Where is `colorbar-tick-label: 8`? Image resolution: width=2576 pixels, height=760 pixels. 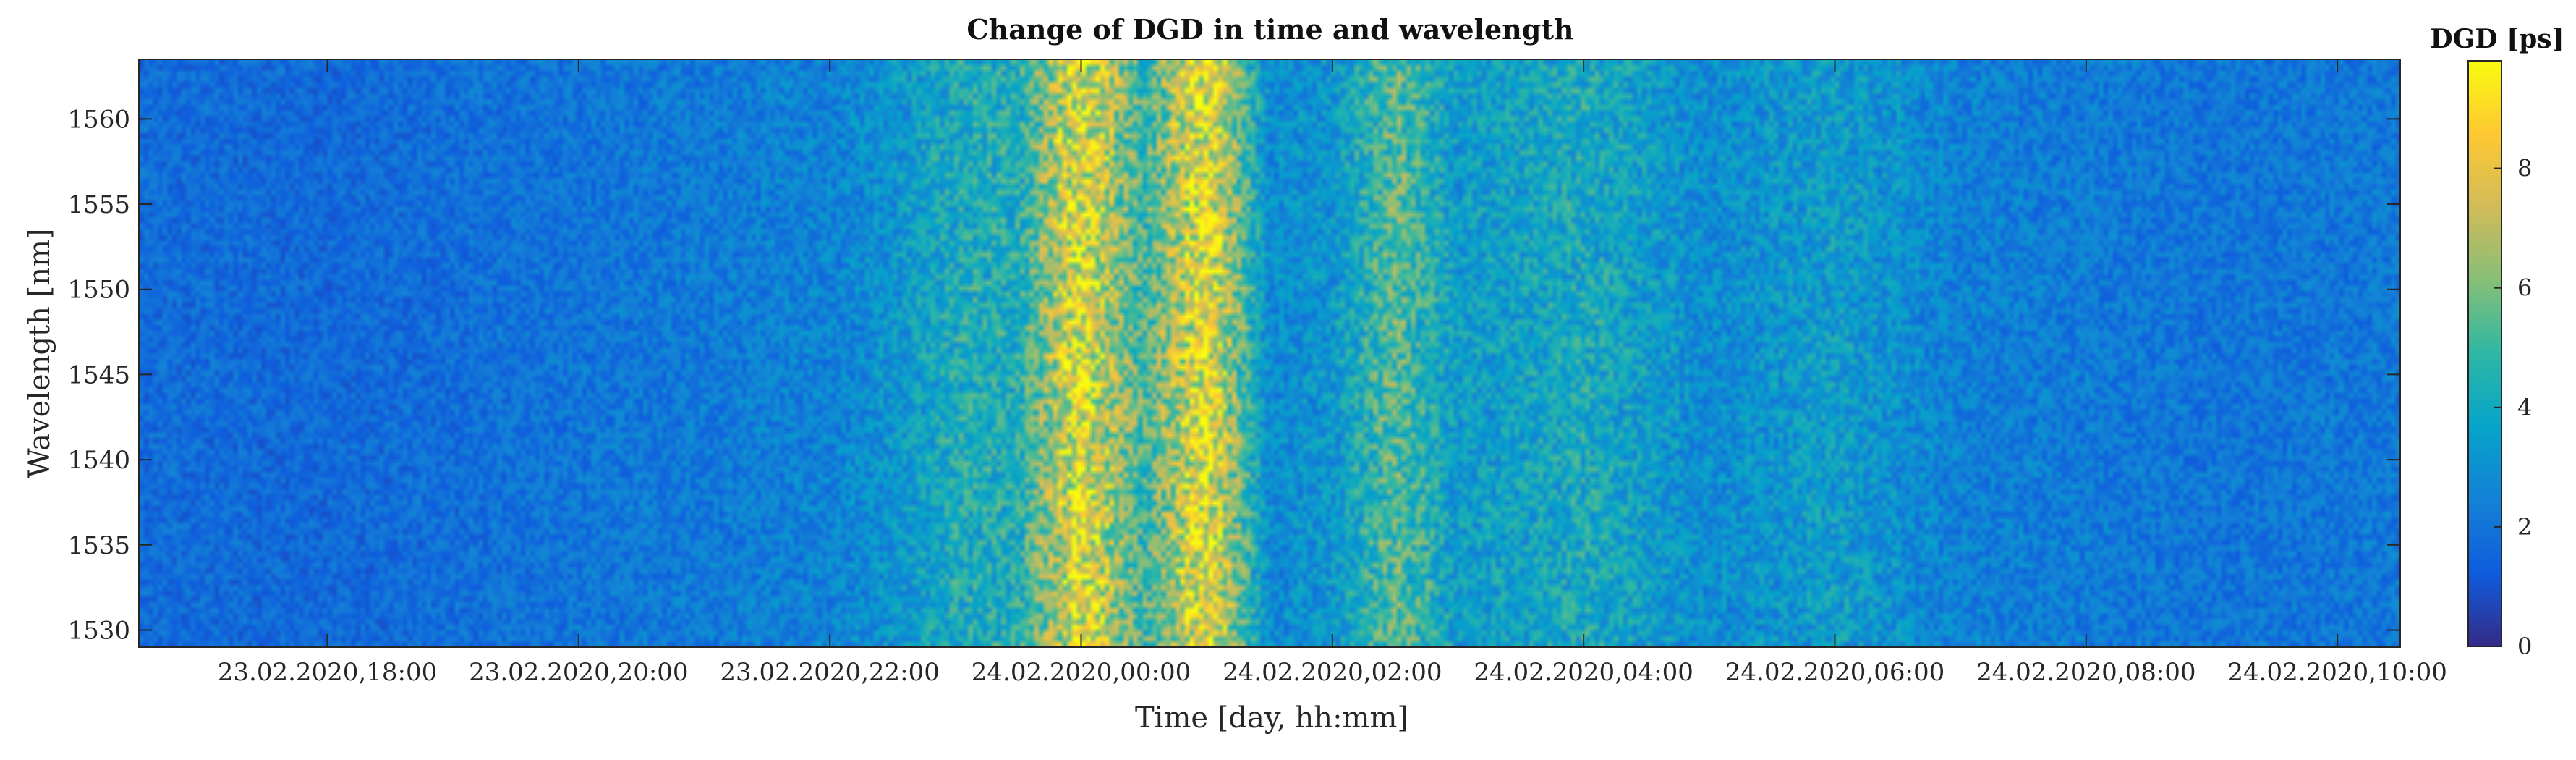
colorbar-tick-label: 8 is located at coordinates (2524, 168).